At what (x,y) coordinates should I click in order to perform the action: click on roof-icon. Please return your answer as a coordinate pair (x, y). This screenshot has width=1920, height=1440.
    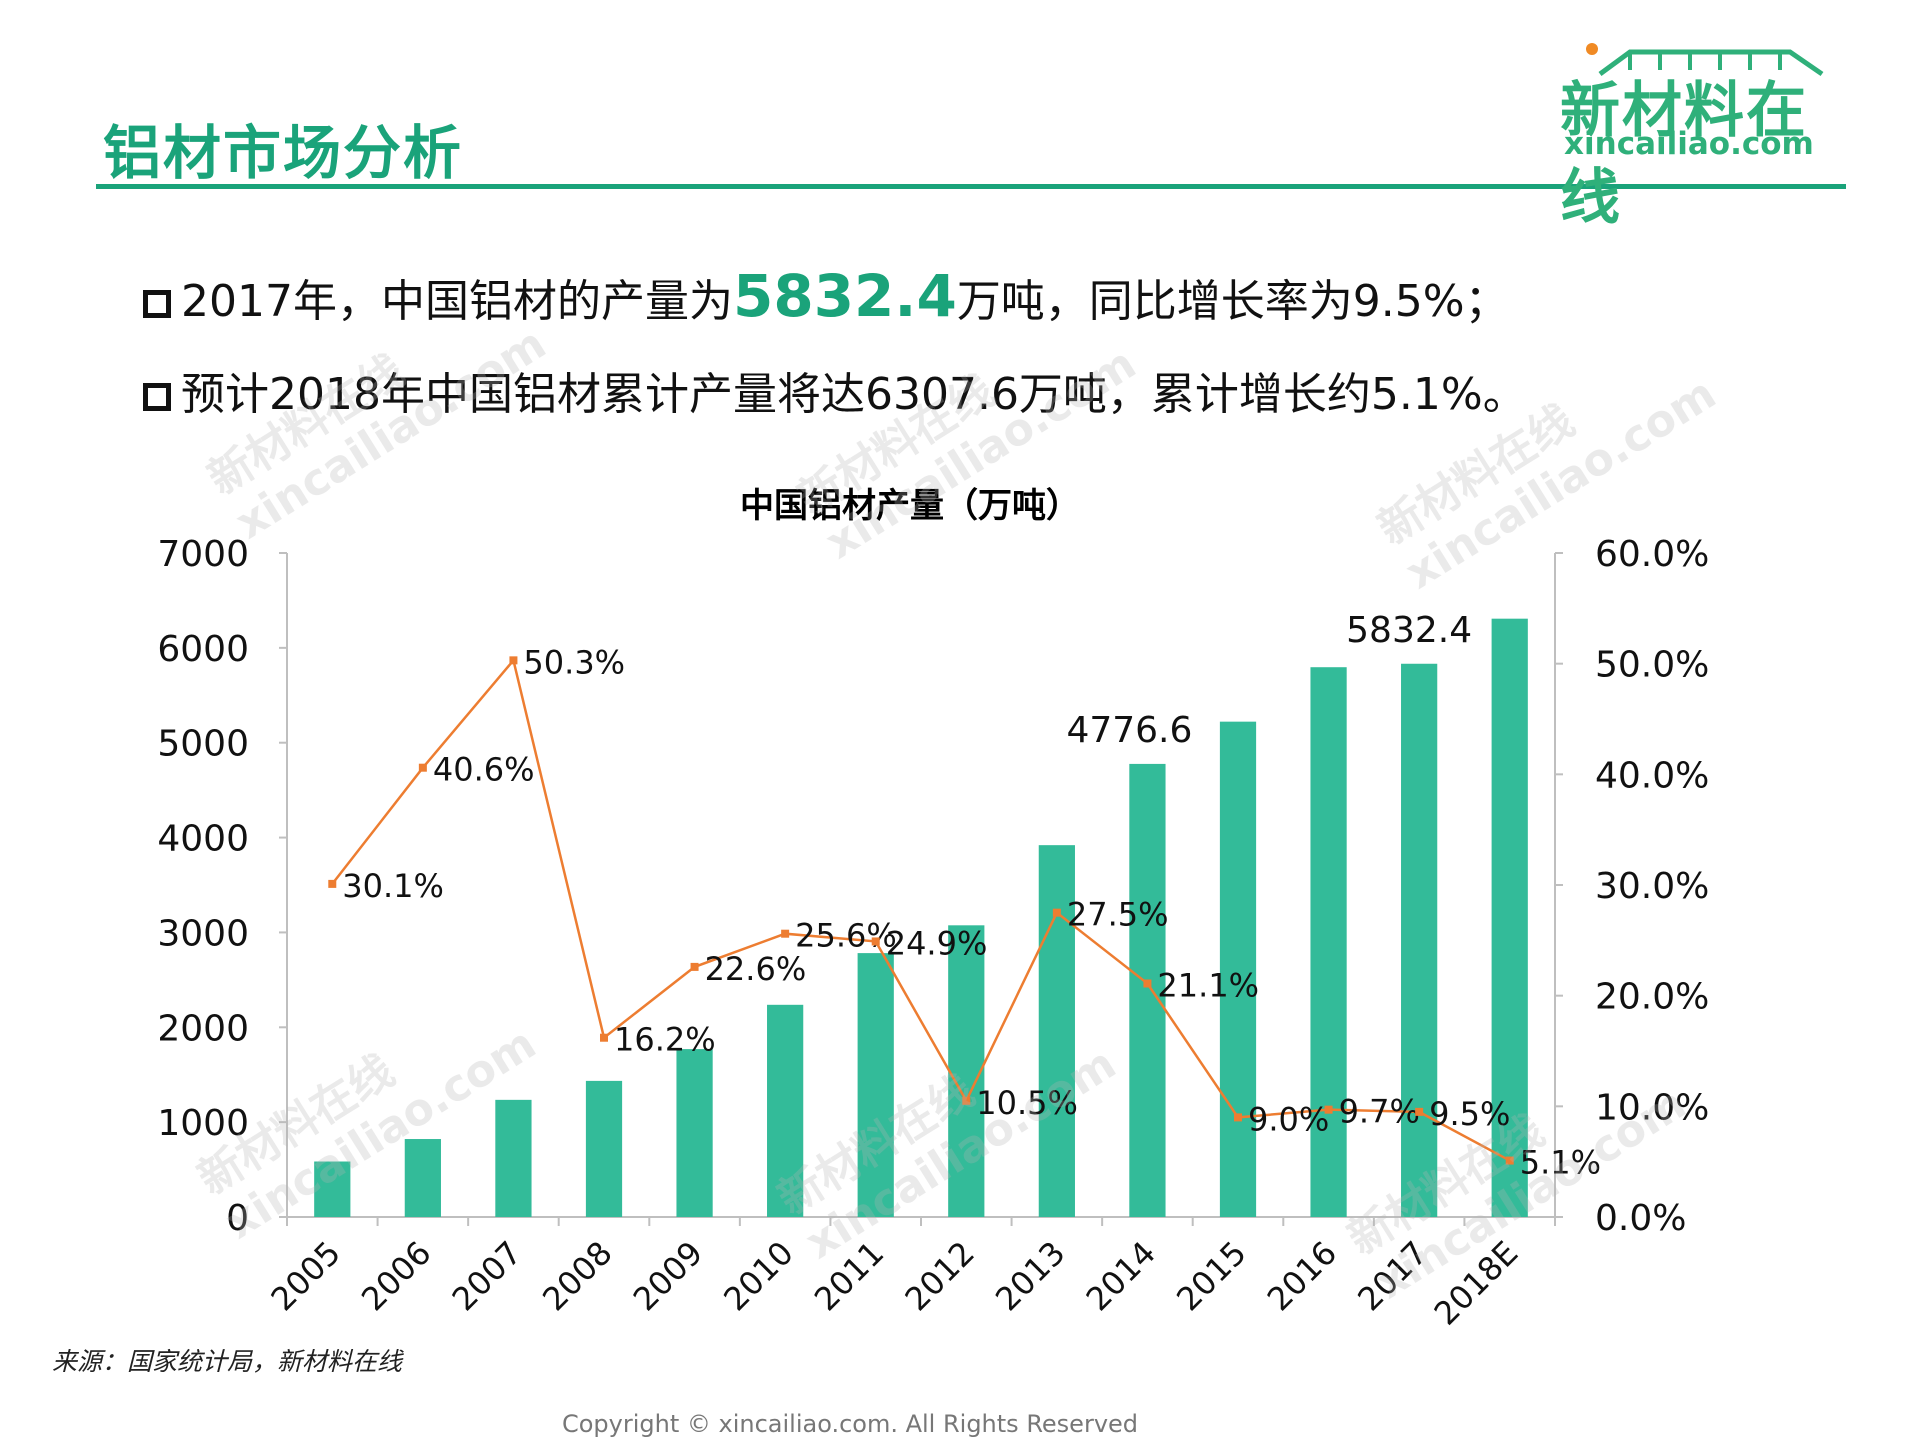
    Looking at the image, I should click on (1705, 60).